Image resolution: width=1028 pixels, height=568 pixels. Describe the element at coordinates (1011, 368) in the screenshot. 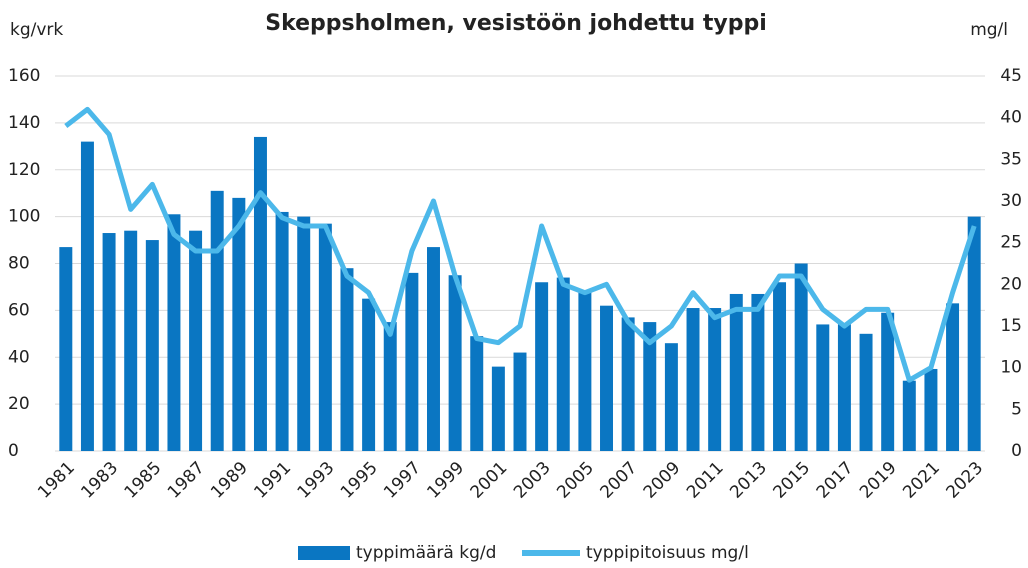

I see `y2-tick-label: 10` at that location.